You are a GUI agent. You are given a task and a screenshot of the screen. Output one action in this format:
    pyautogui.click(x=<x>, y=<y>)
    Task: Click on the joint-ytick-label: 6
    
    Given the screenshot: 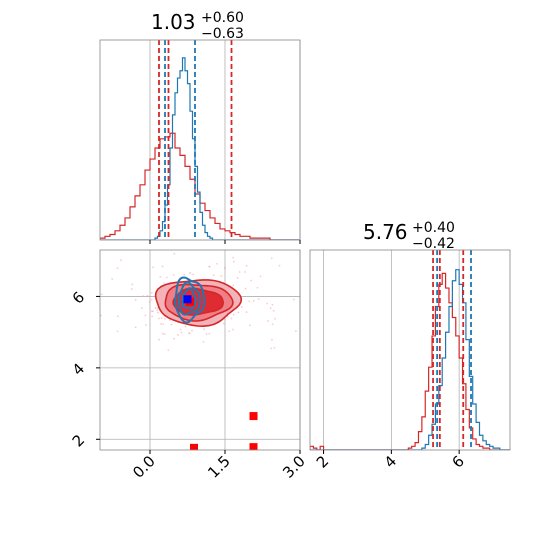 What is the action you would take?
    pyautogui.click(x=78, y=297)
    